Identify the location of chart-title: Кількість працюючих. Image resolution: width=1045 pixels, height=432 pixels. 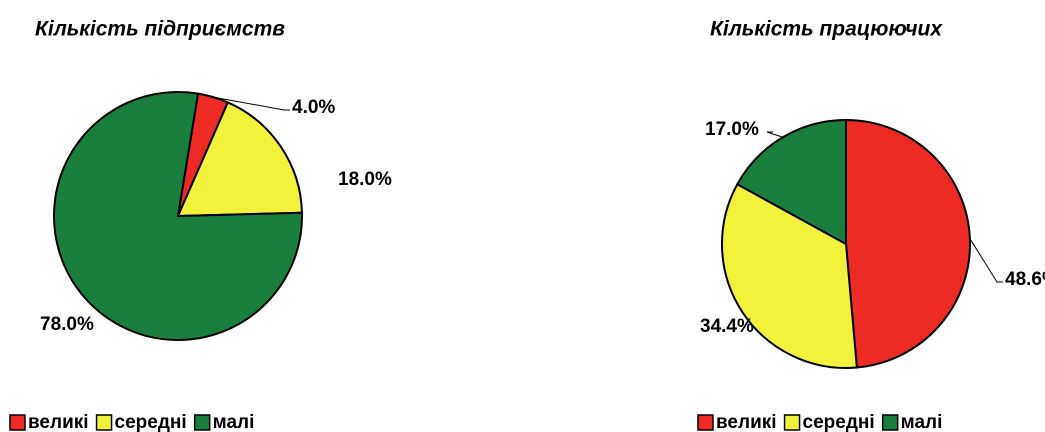
(826, 29).